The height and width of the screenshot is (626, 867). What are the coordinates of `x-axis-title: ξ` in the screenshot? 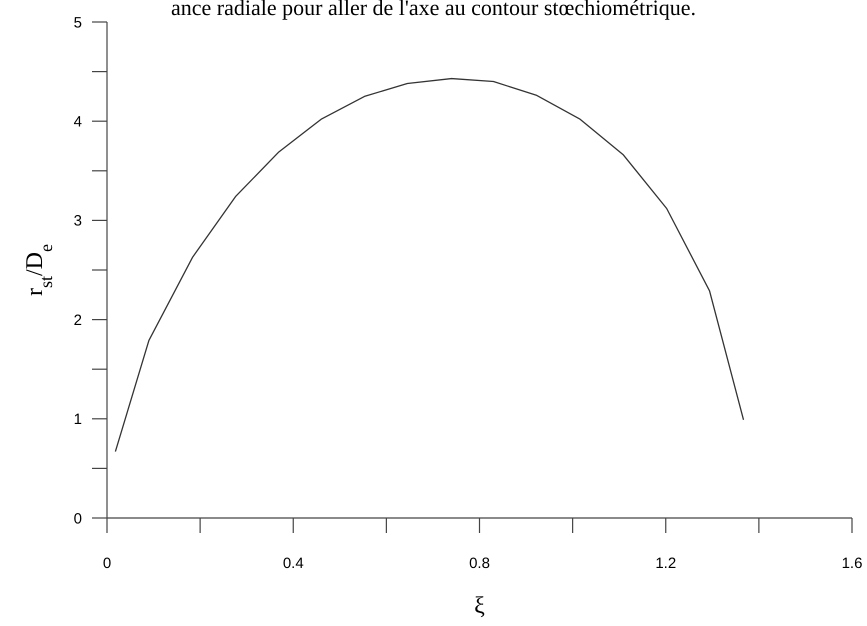 It's located at (480, 606).